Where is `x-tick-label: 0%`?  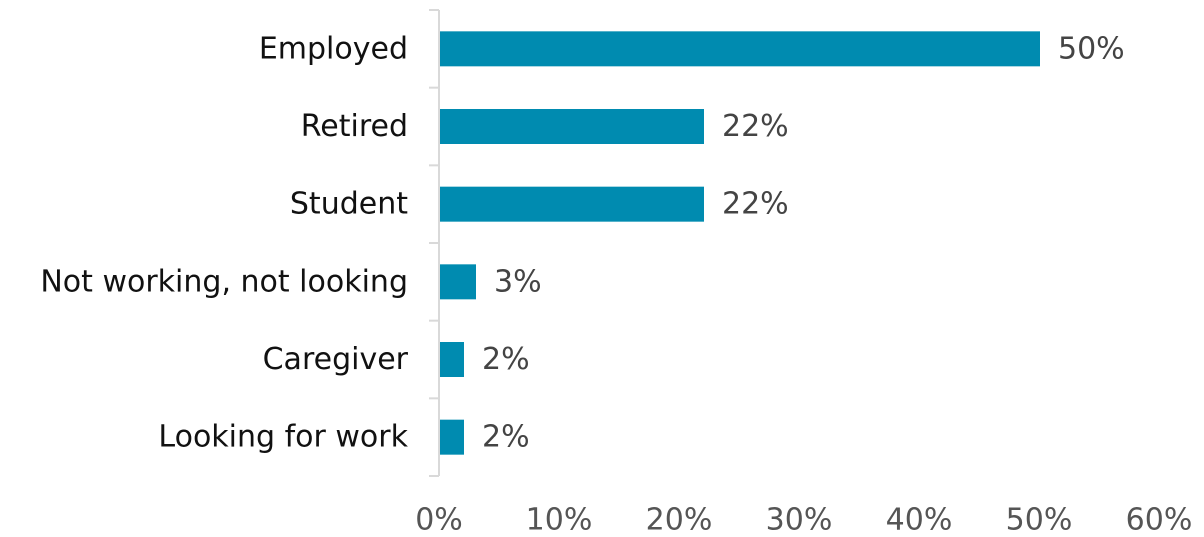
x-tick-label: 0% is located at coordinates (439, 520).